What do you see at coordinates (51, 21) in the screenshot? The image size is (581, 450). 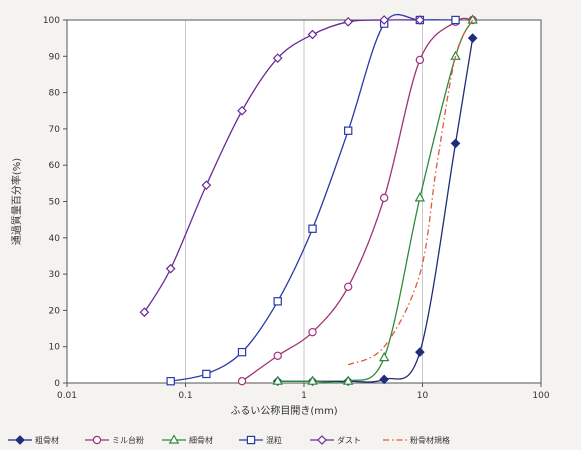 I see `y-tick-label: 100` at bounding box center [51, 21].